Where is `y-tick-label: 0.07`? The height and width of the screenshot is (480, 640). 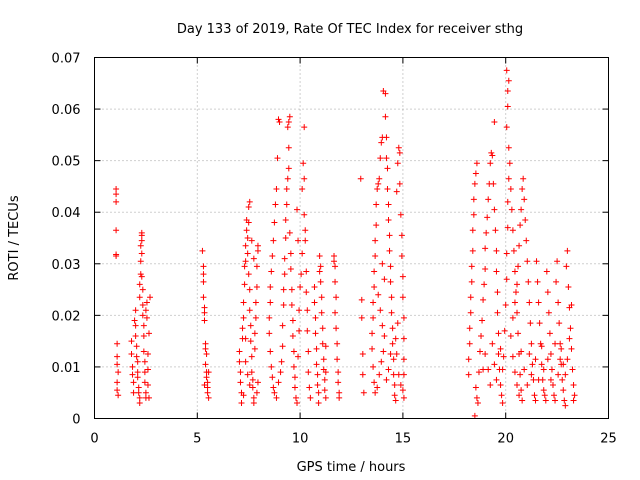 y-tick-label: 0.07 is located at coordinates (66, 59).